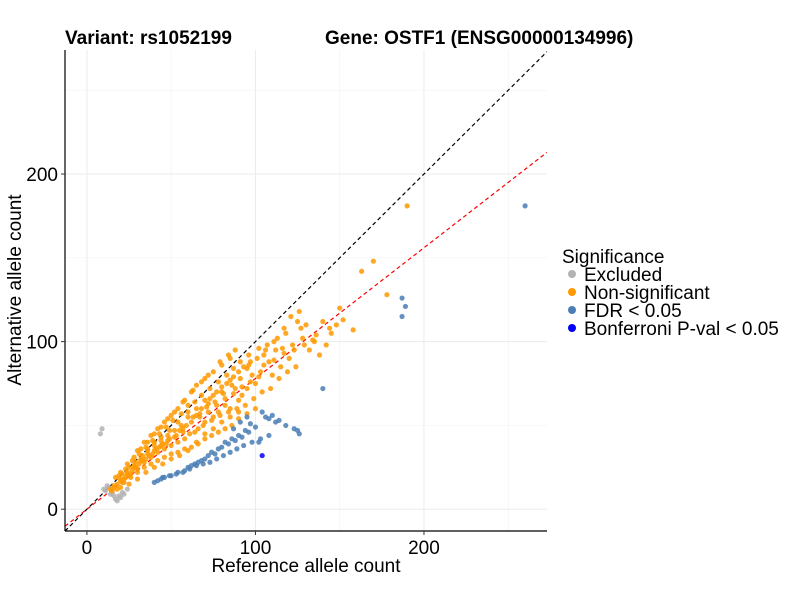 This screenshot has height=600, width=800. I want to click on y-tick-label: 0, so click(52, 510).